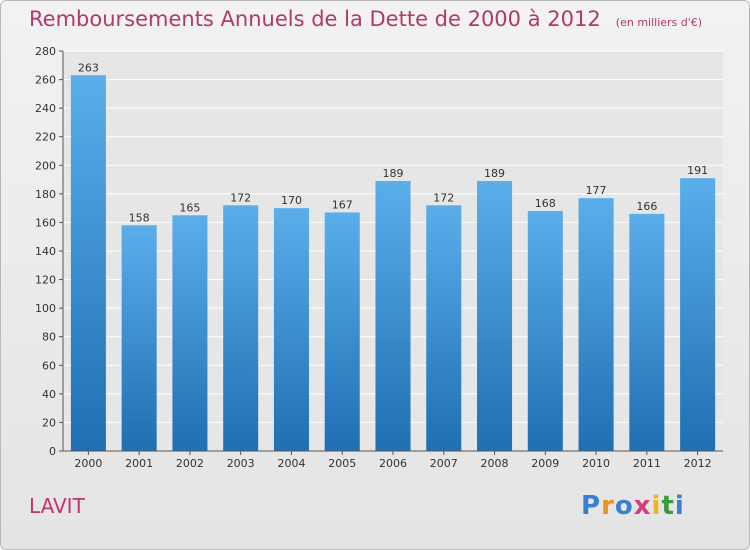 This screenshot has width=750, height=550. What do you see at coordinates (697, 170) in the screenshot?
I see `data-label: 191` at bounding box center [697, 170].